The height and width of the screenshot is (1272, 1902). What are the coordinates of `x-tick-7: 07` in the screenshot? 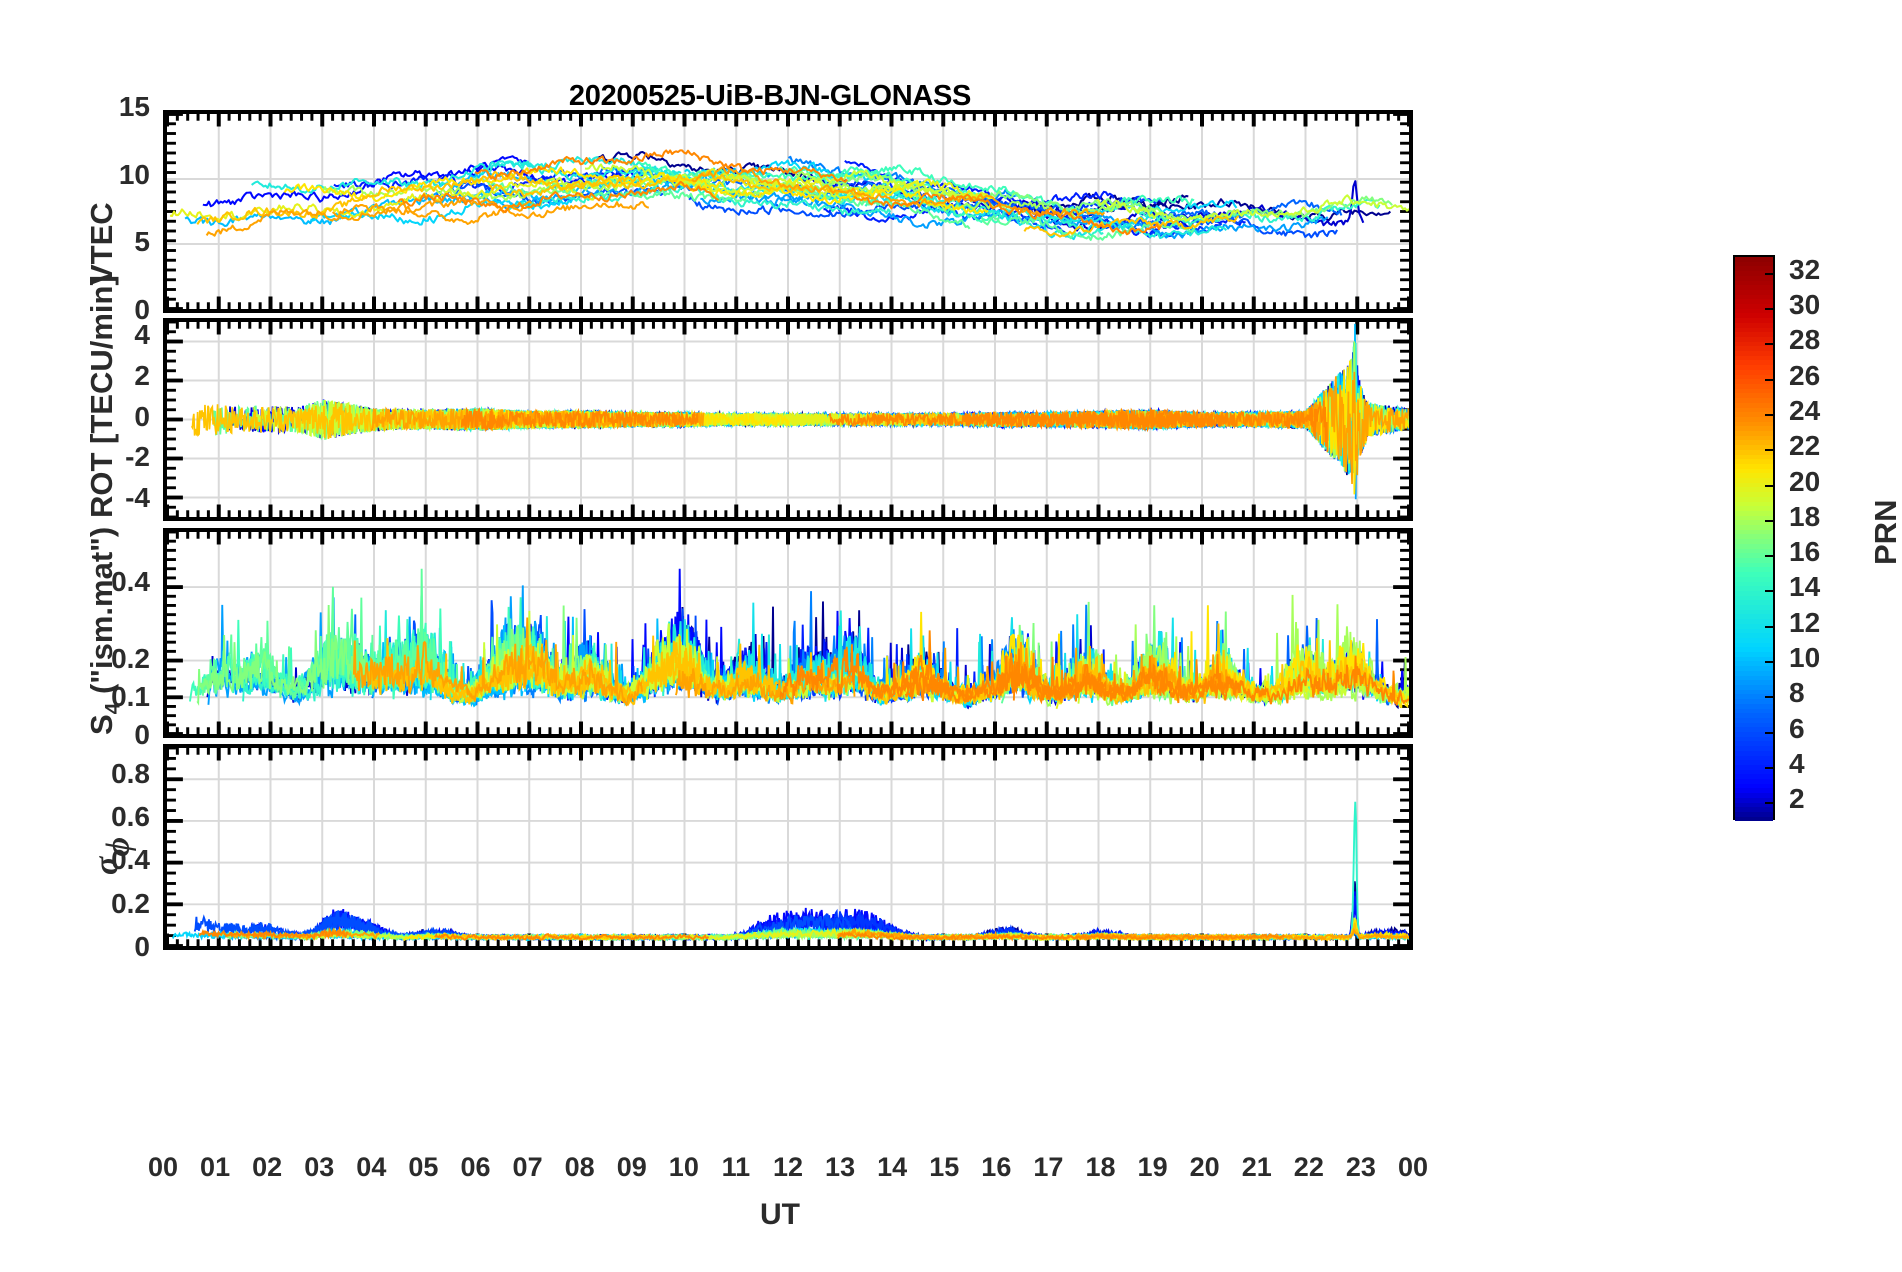 It's located at (527, 1167).